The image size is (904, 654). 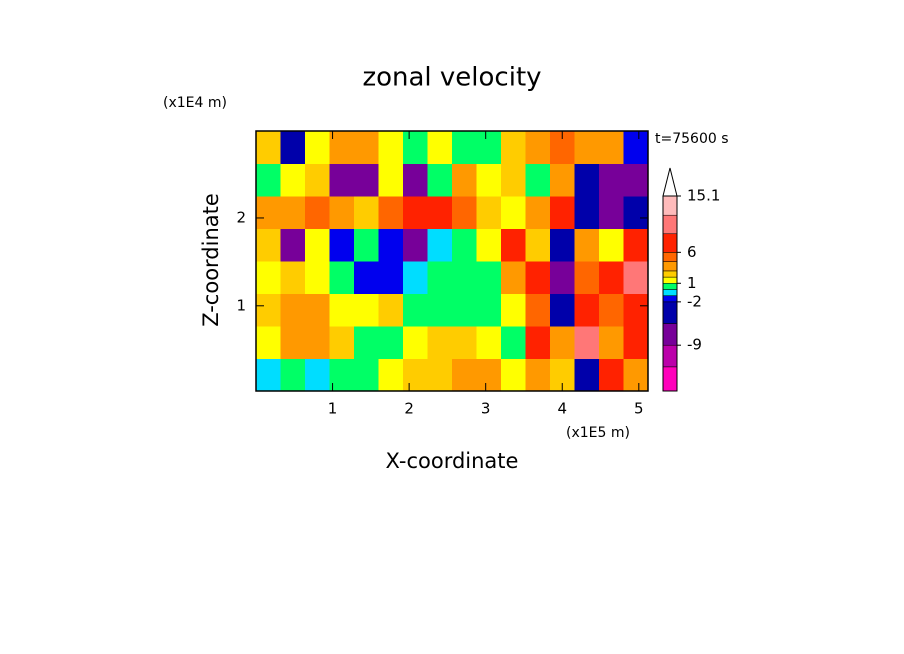 I want to click on y-multiplier: (x1E4 m), so click(x=195, y=103).